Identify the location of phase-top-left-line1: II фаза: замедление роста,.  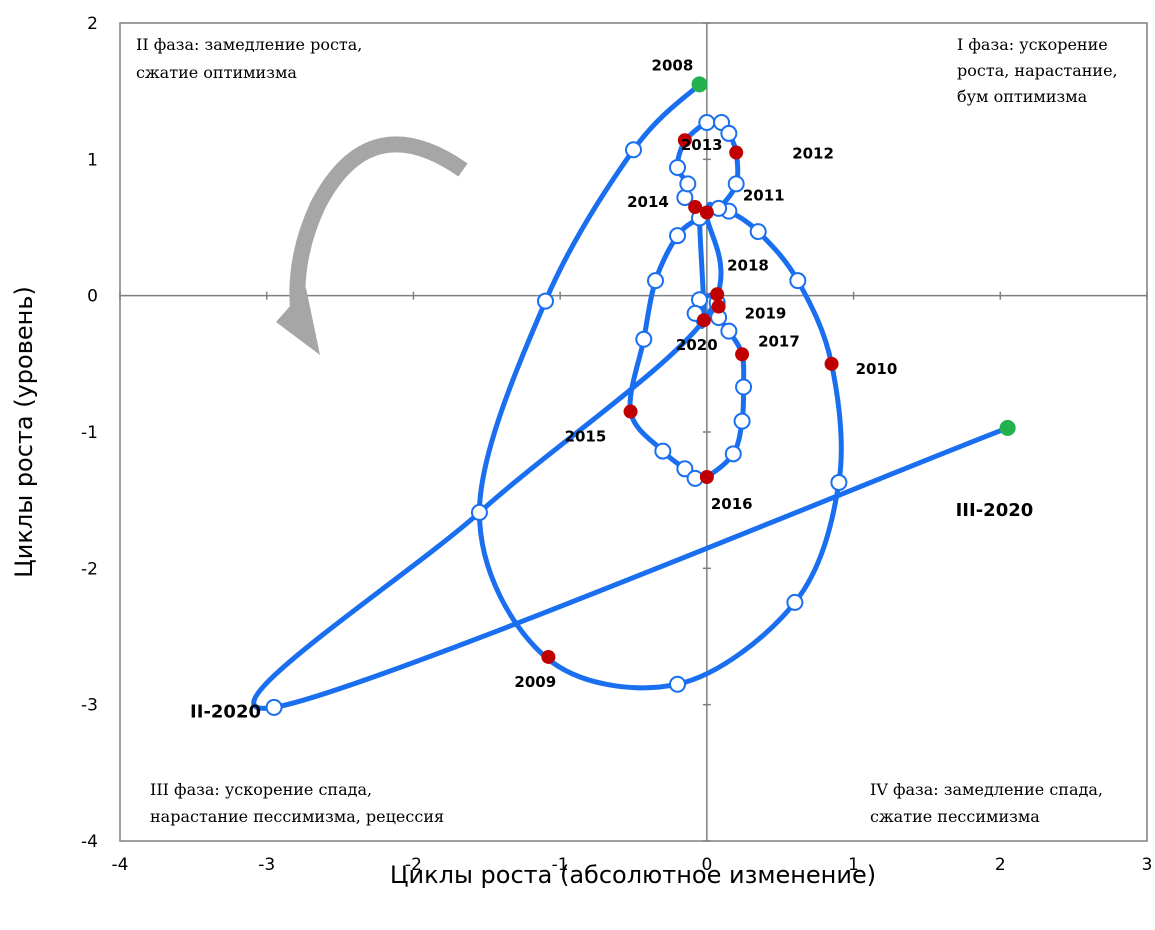
(249, 44).